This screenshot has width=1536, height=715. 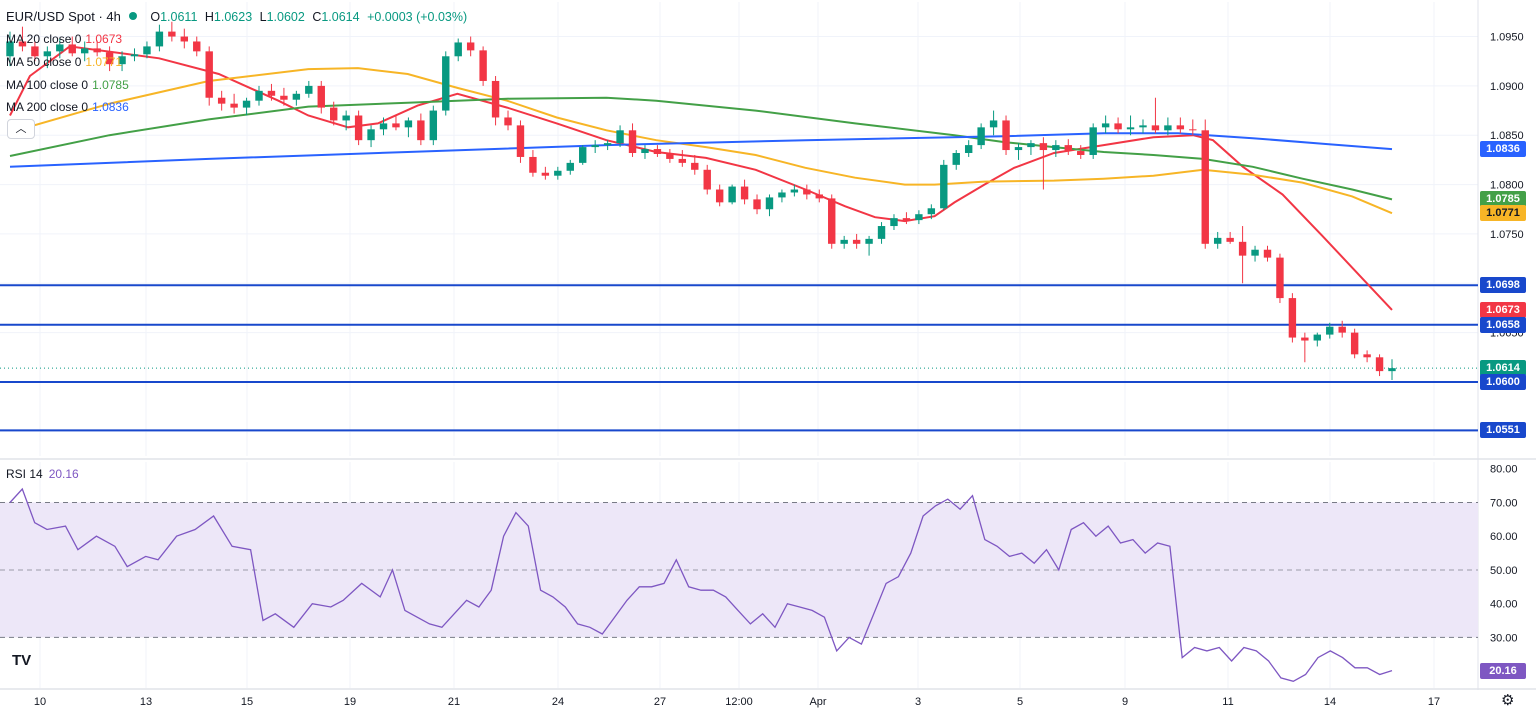 I want to click on close-key: C, so click(x=317, y=17).